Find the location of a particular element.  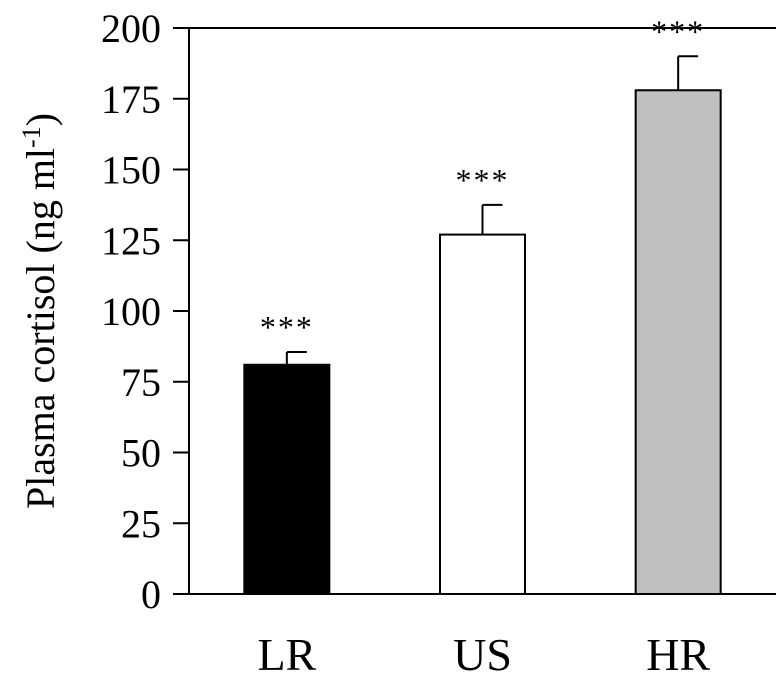

y-tick-label: 50 is located at coordinates (141, 453).